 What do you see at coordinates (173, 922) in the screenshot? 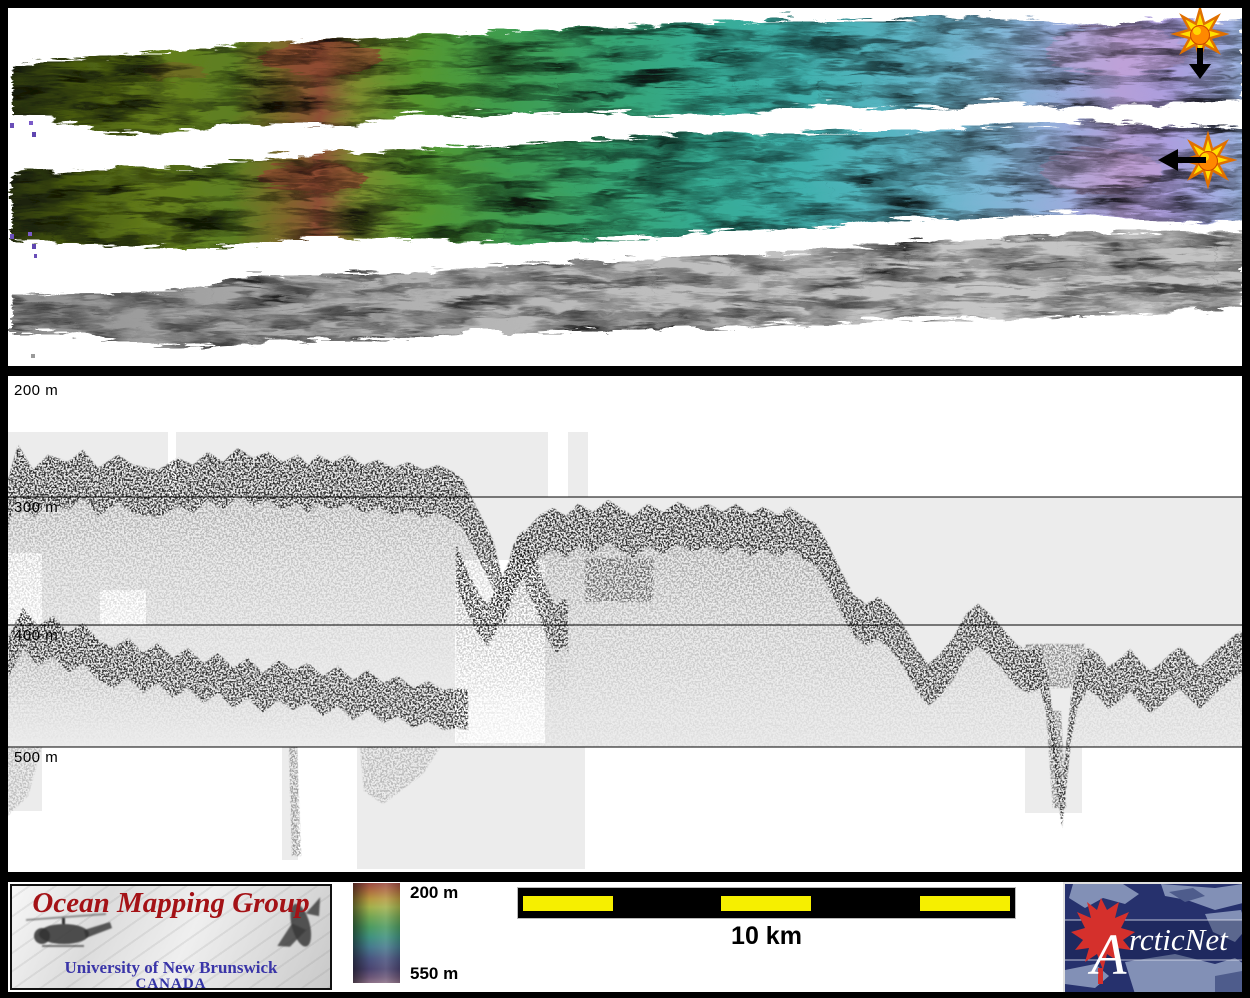
I see `omg-logo-art` at bounding box center [173, 922].